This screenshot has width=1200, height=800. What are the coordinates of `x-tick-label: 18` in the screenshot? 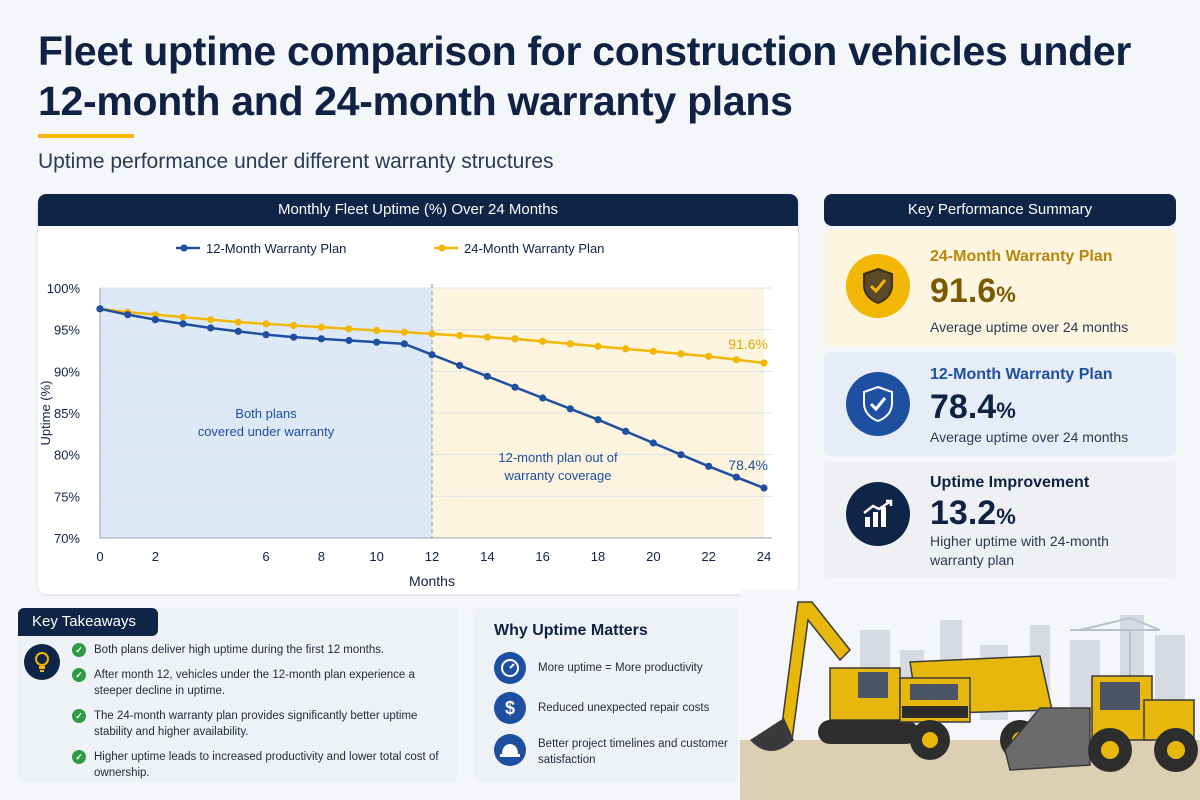 It's located at (598, 556).